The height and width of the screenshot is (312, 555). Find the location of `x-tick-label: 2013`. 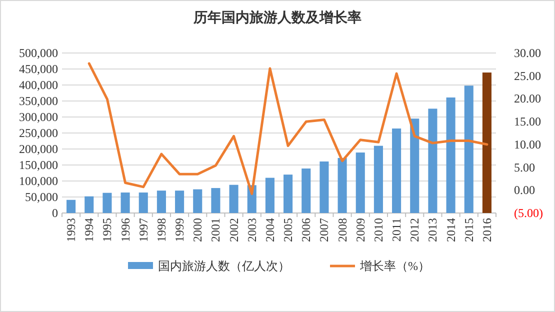

x-tick-label: 2013 is located at coordinates (433, 230).